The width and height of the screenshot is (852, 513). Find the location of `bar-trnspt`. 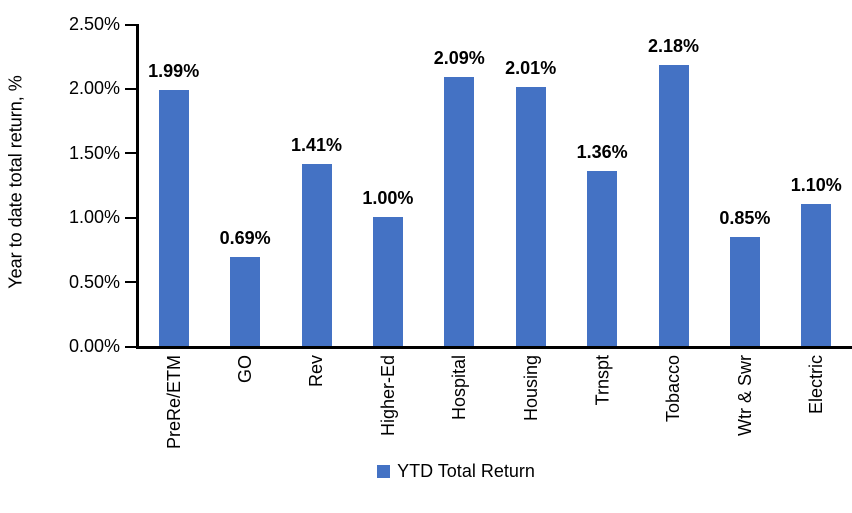

bar-trnspt is located at coordinates (602, 258).